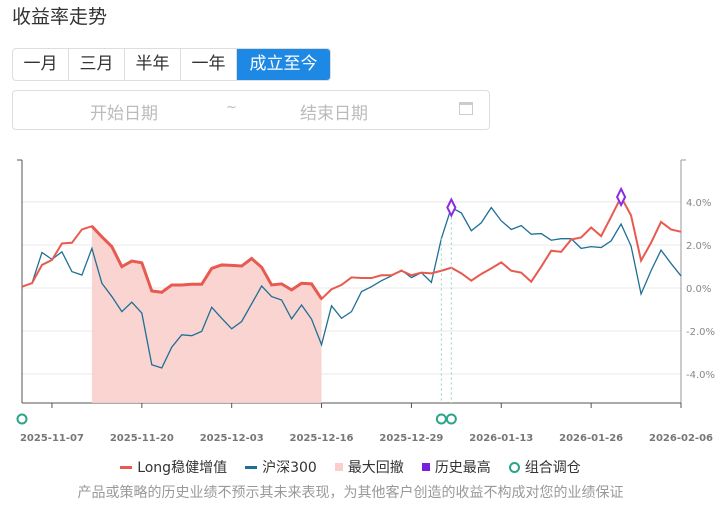 The image size is (721, 506). I want to click on legend-high: 历史最高, so click(456, 467).